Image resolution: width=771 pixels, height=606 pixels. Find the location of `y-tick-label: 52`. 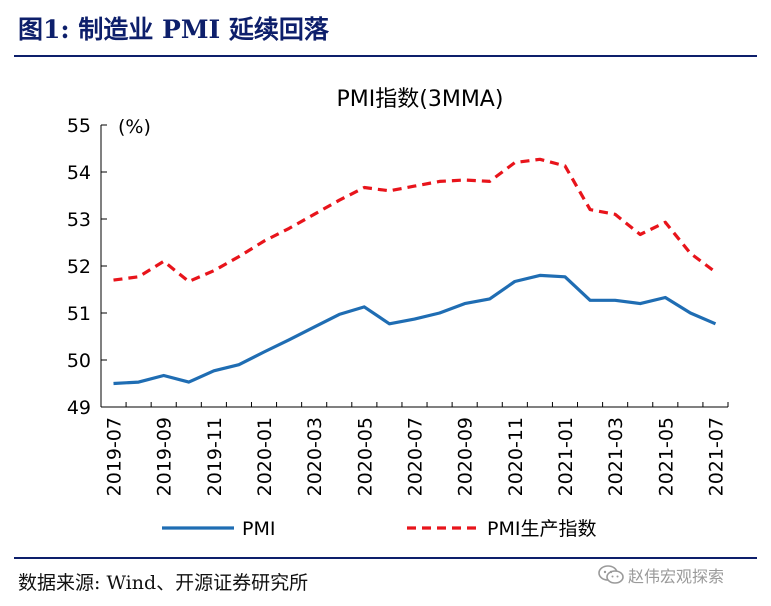

y-tick-label: 52 is located at coordinates (79, 267).